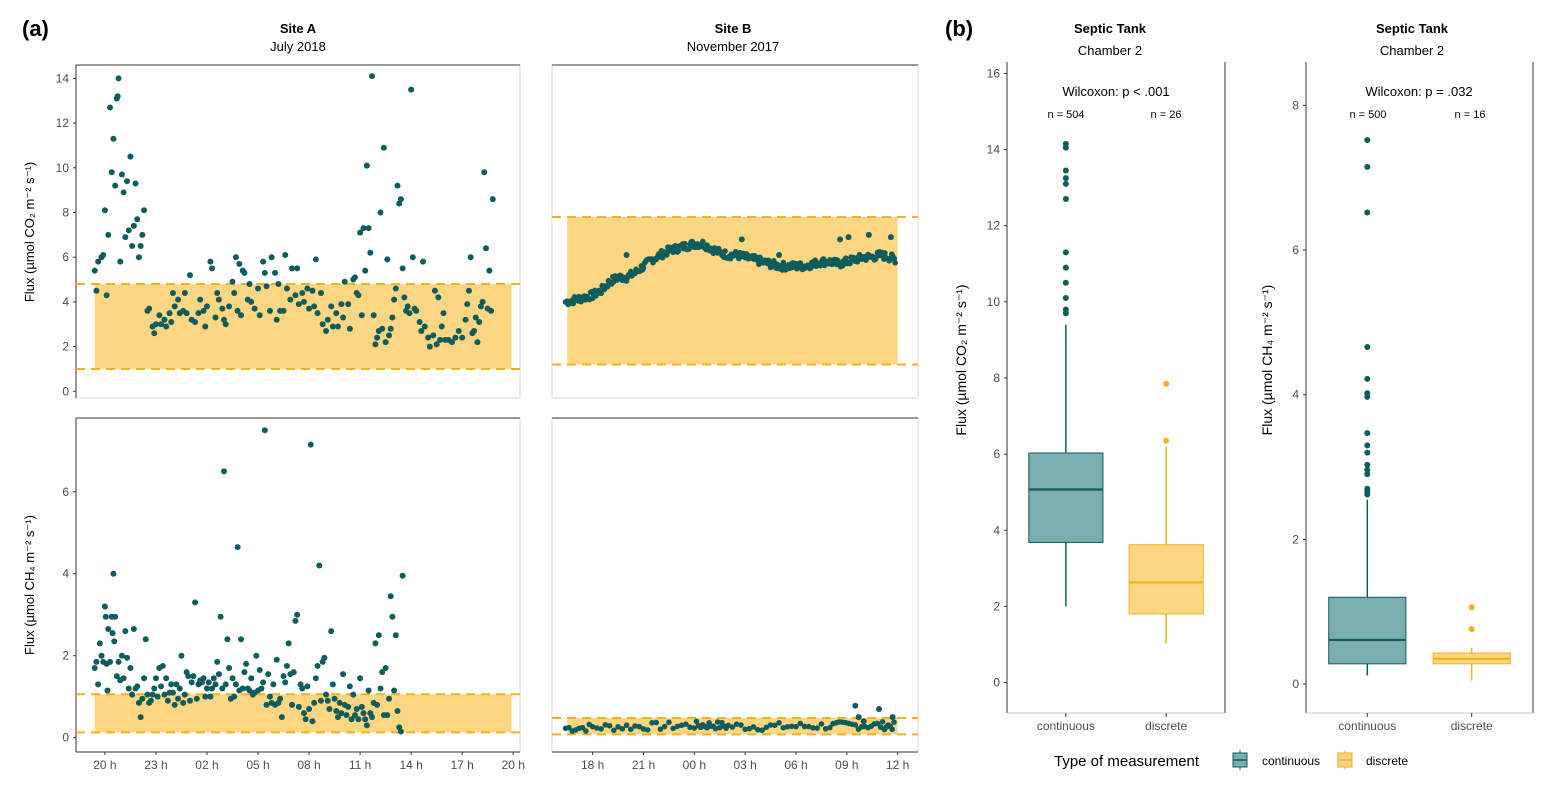 This screenshot has width=1548, height=792. I want to click on ylabel-b-co2: Flux (µmol CO₂ m⁻² s⁻¹), so click(961, 359).